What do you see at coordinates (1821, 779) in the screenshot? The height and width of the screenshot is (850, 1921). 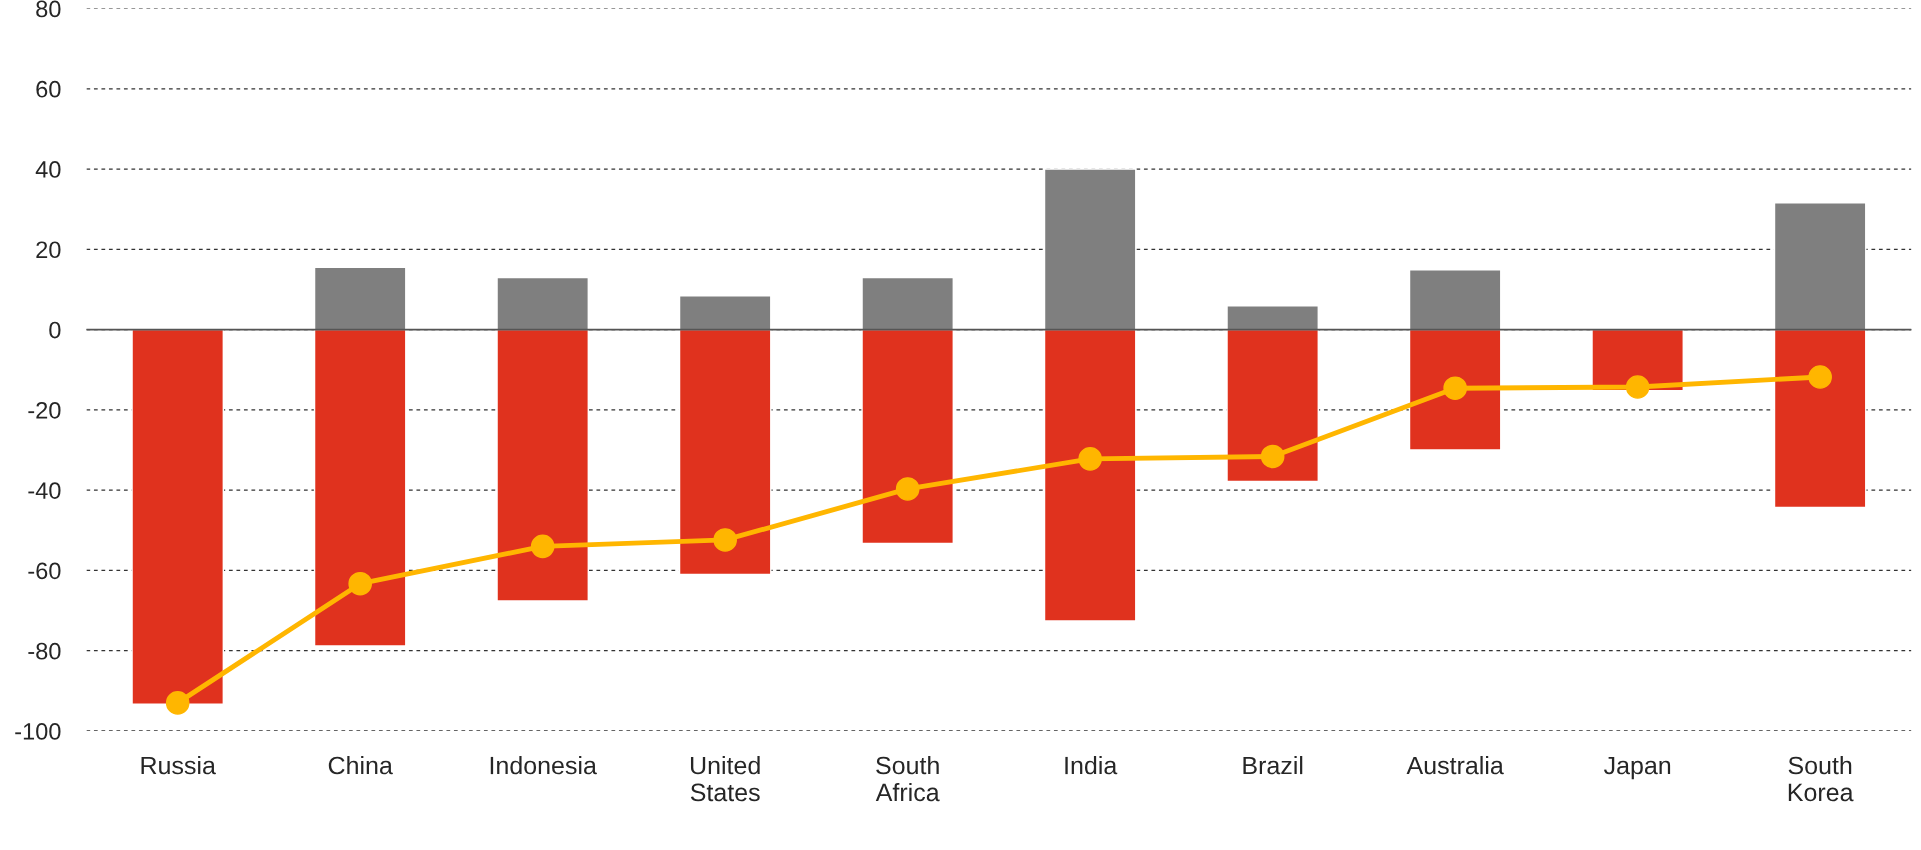 I see `x-tick-label: South Korea` at bounding box center [1821, 779].